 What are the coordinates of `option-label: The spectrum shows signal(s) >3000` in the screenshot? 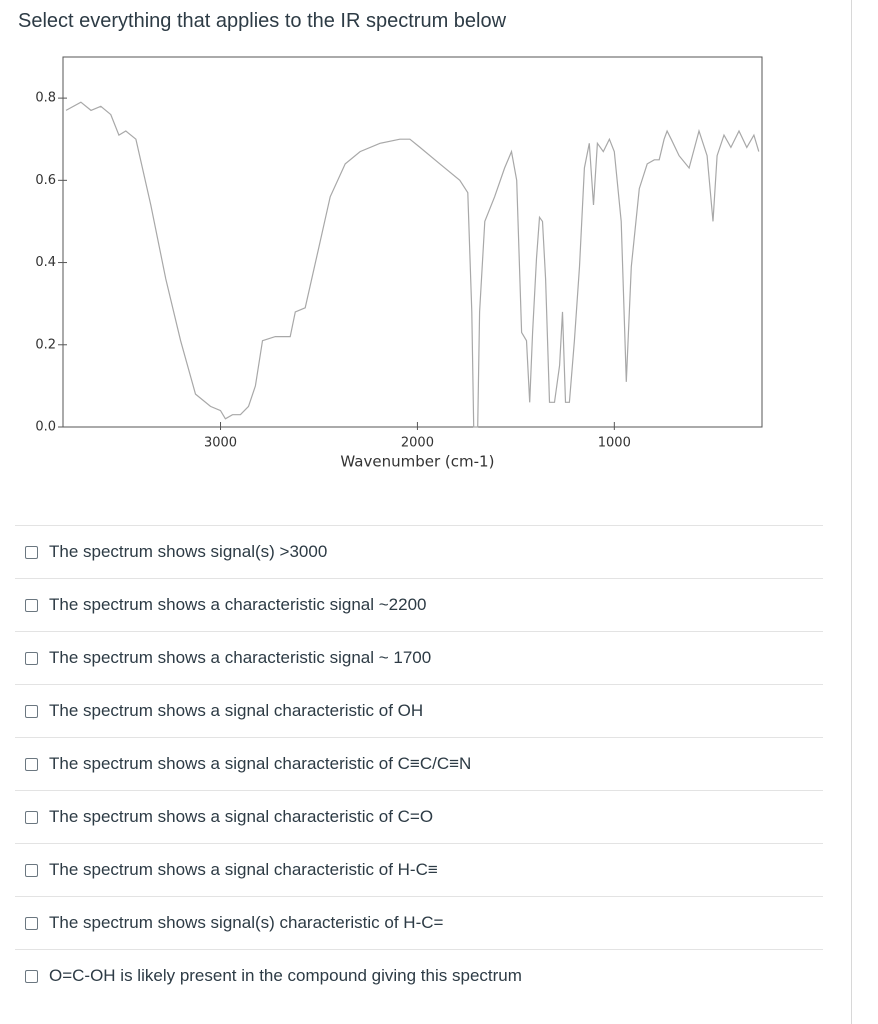 It's located at (188, 551).